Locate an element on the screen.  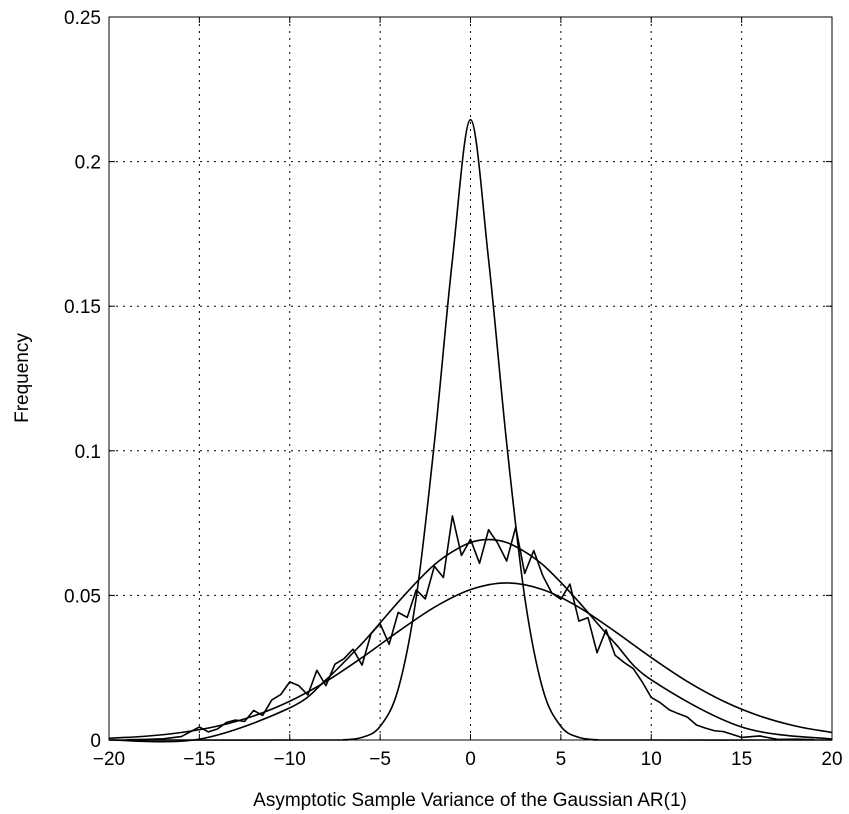
x-tick-label: −20 is located at coordinates (109, 759).